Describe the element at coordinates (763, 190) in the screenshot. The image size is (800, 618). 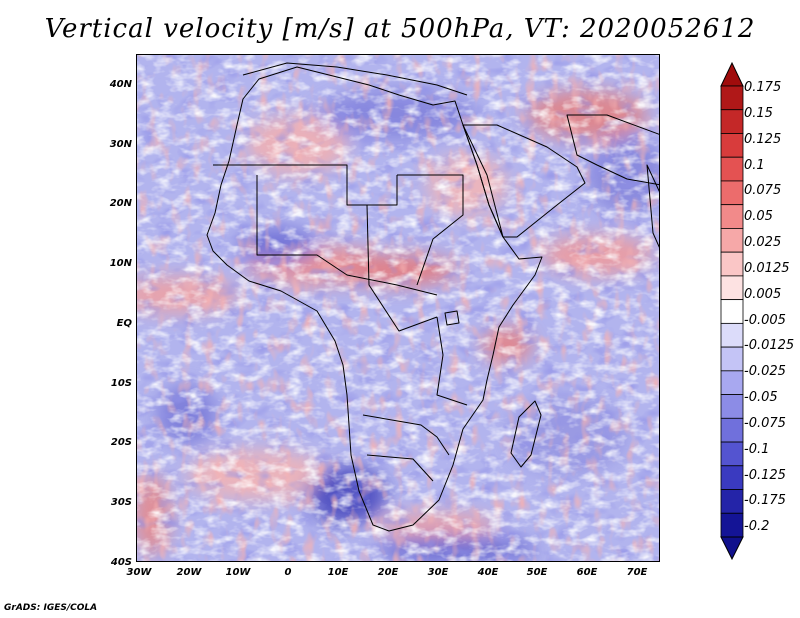
I see `colorbar-label: 0.075` at that location.